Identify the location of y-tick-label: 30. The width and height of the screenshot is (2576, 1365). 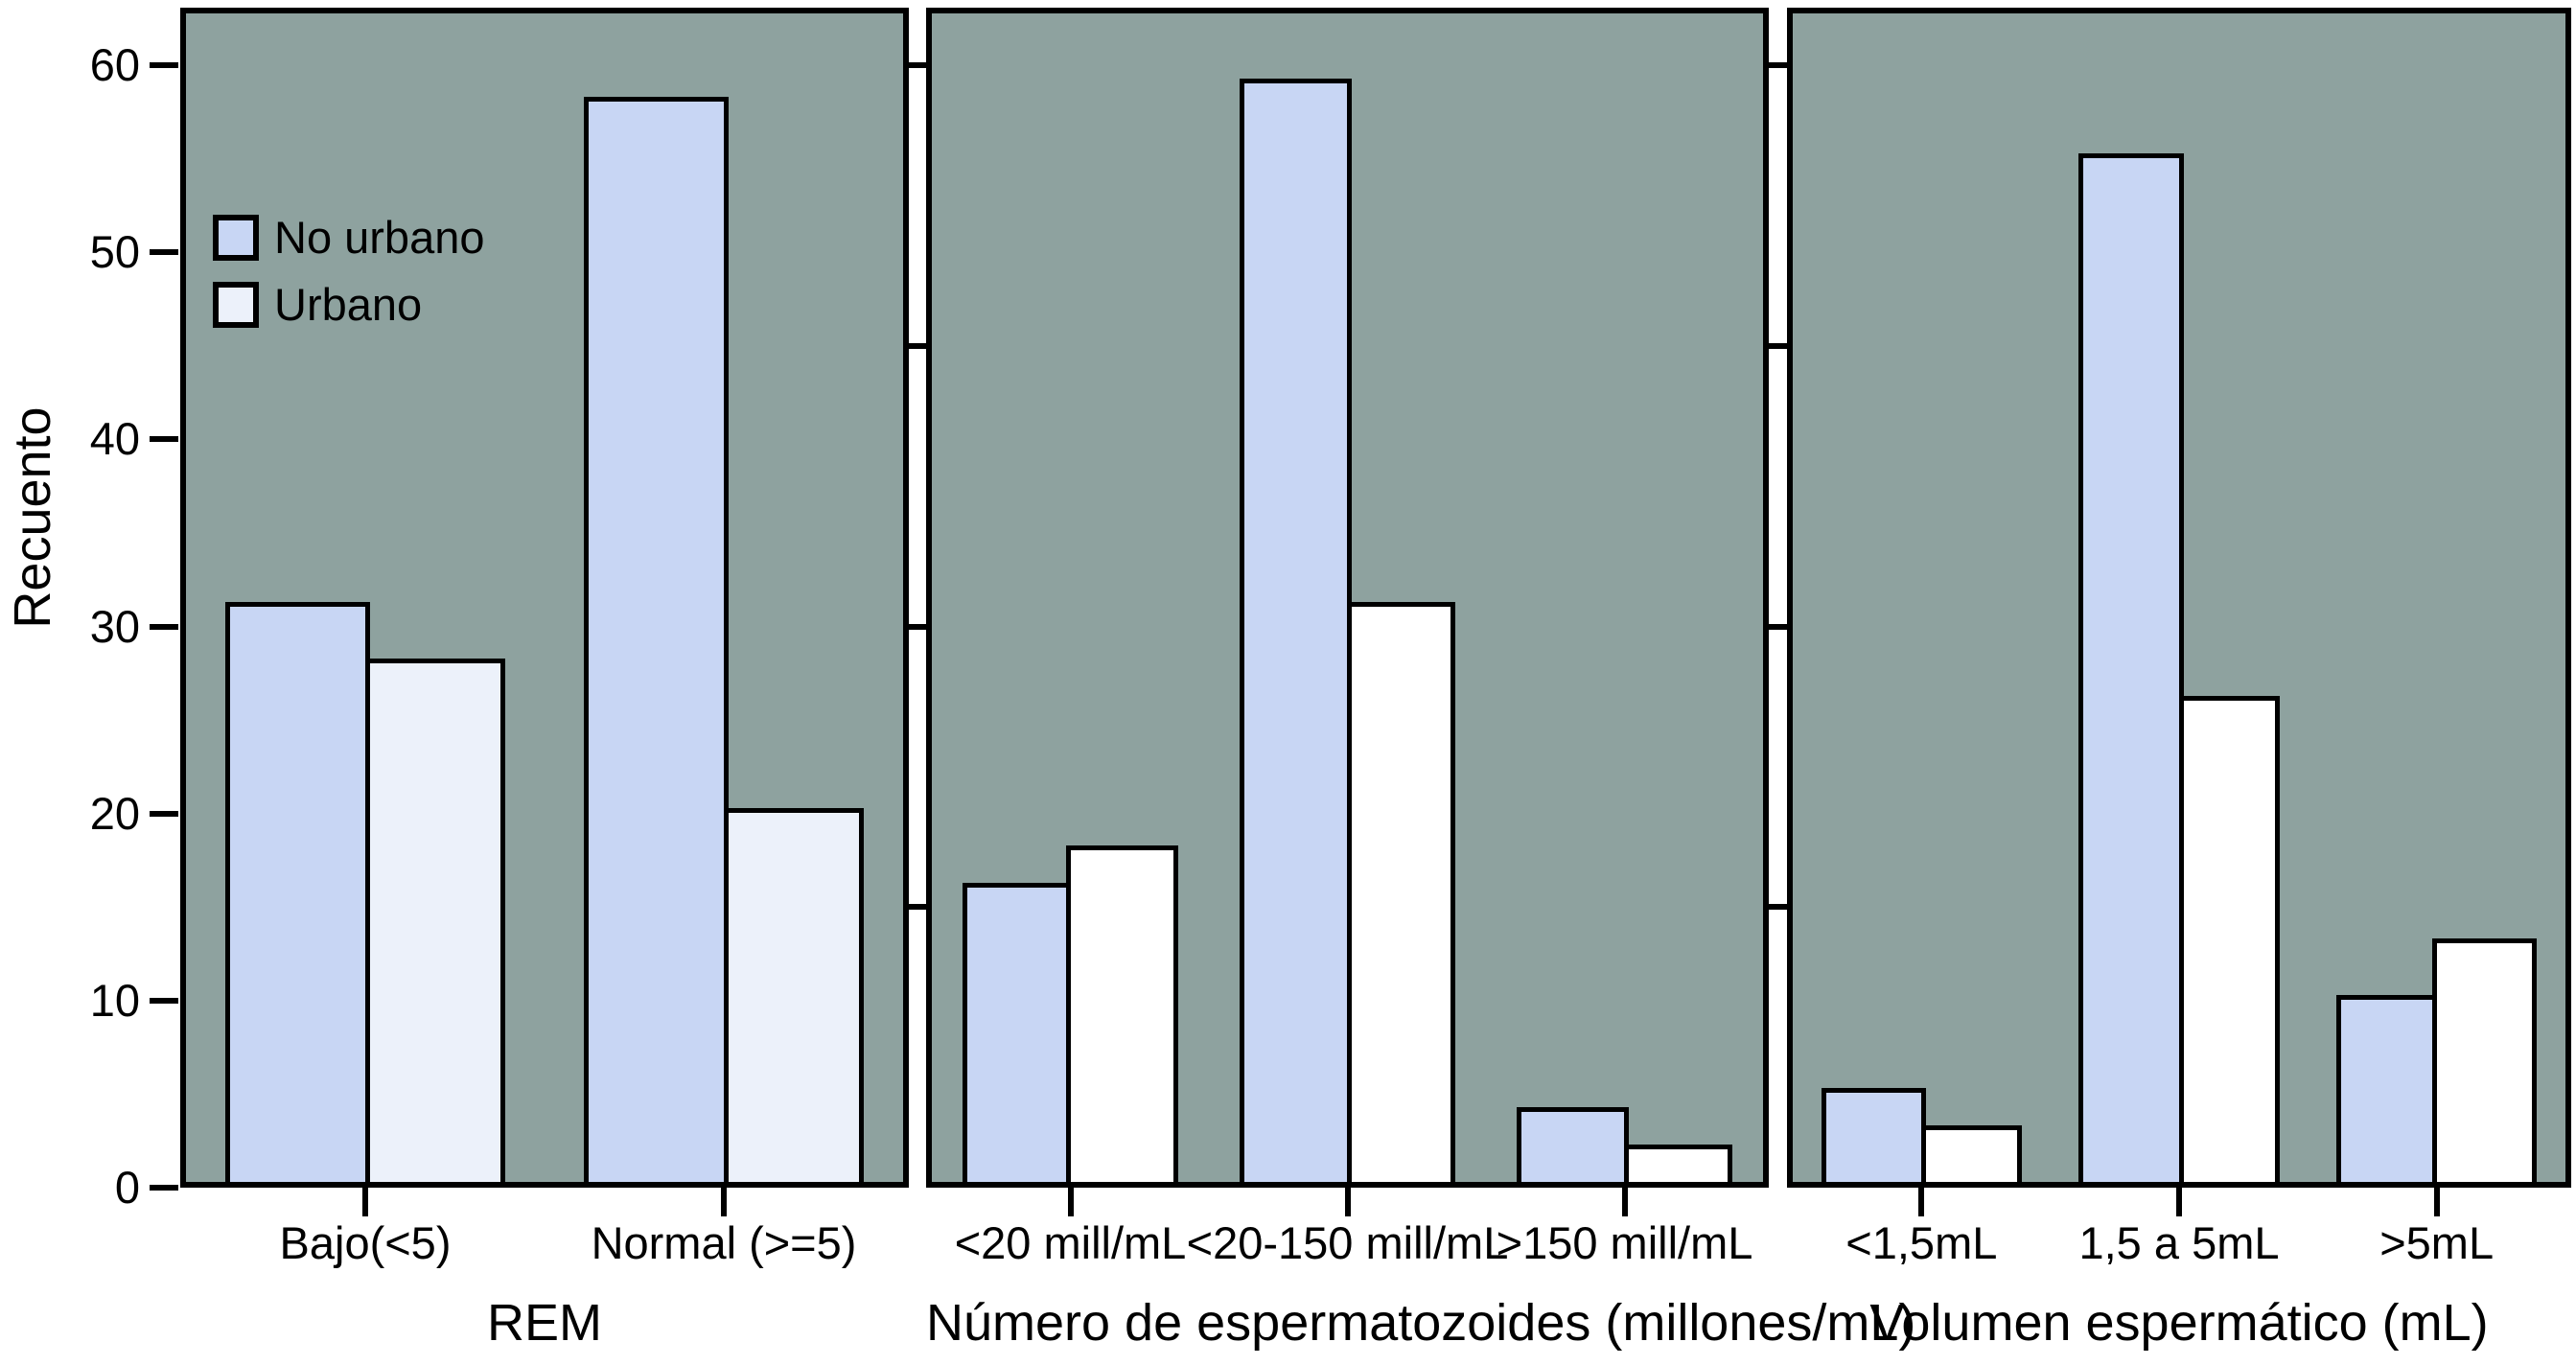
(114, 626).